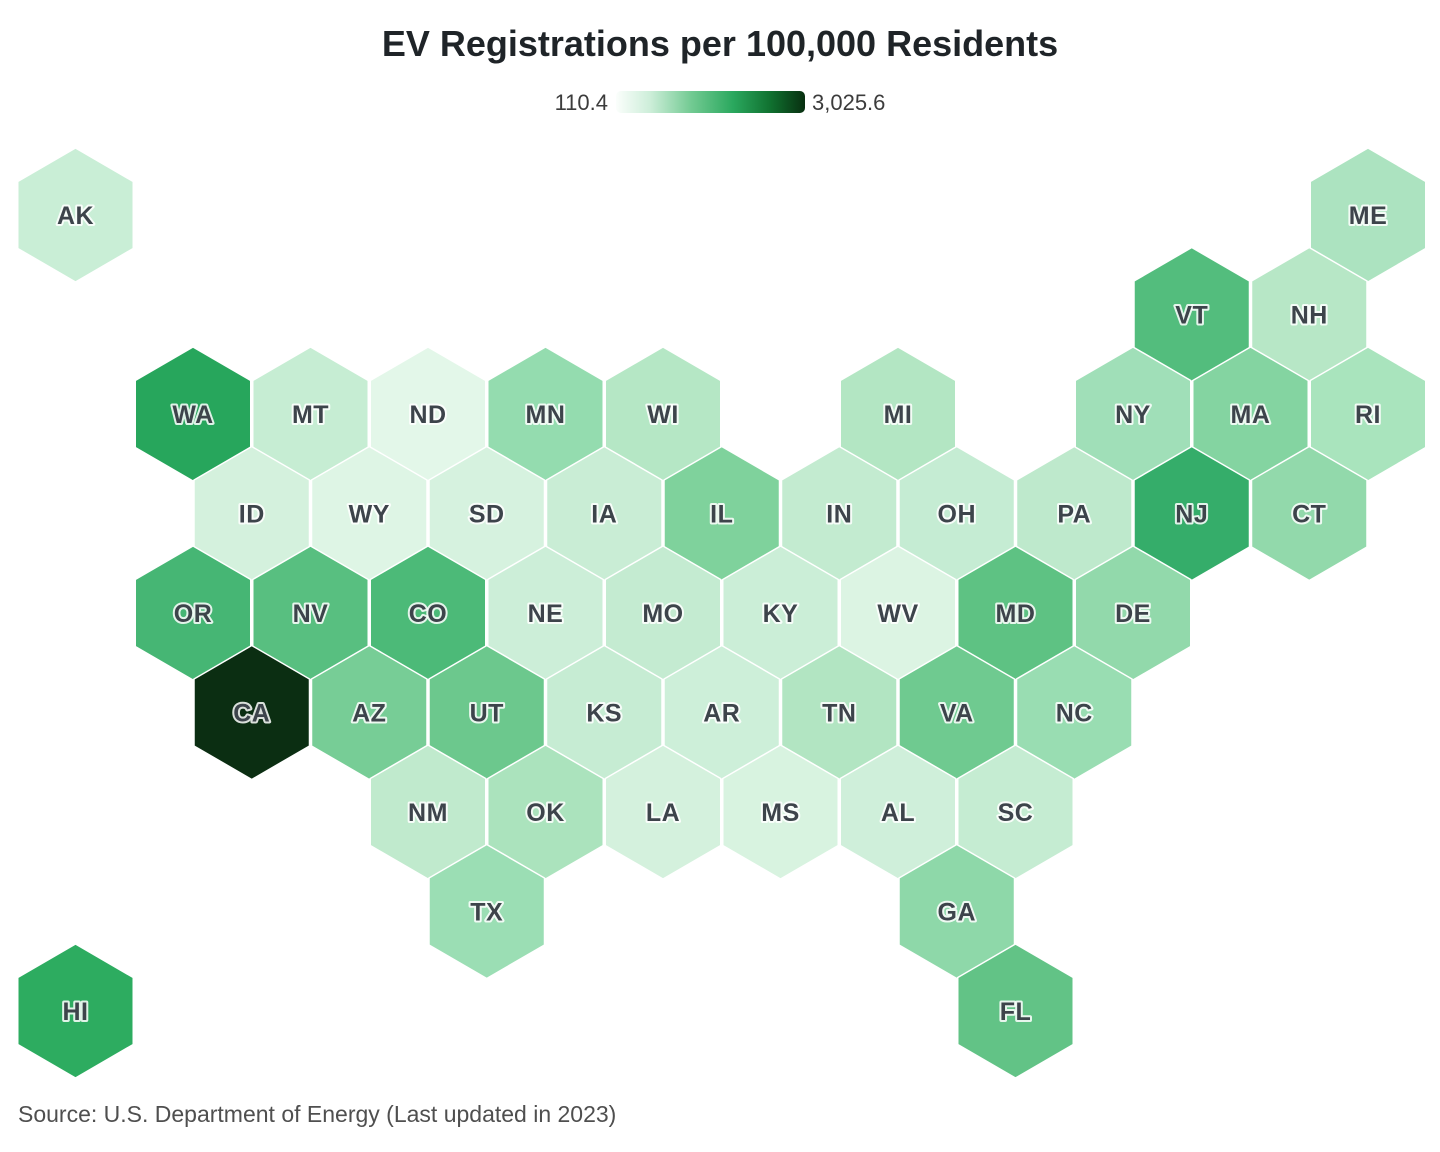 The width and height of the screenshot is (1440, 1152). Describe the element at coordinates (1015, 1011) in the screenshot. I see `state-hex-FL` at that location.